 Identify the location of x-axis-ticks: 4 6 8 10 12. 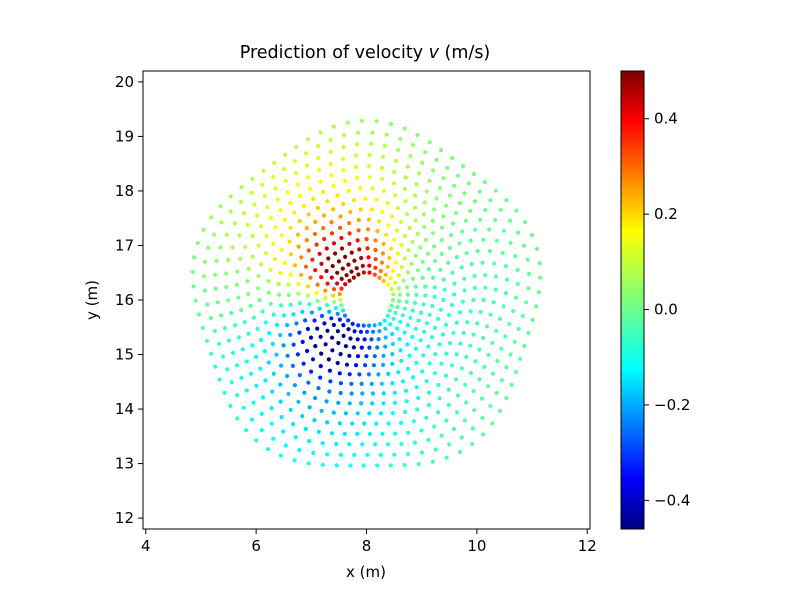
(369, 542).